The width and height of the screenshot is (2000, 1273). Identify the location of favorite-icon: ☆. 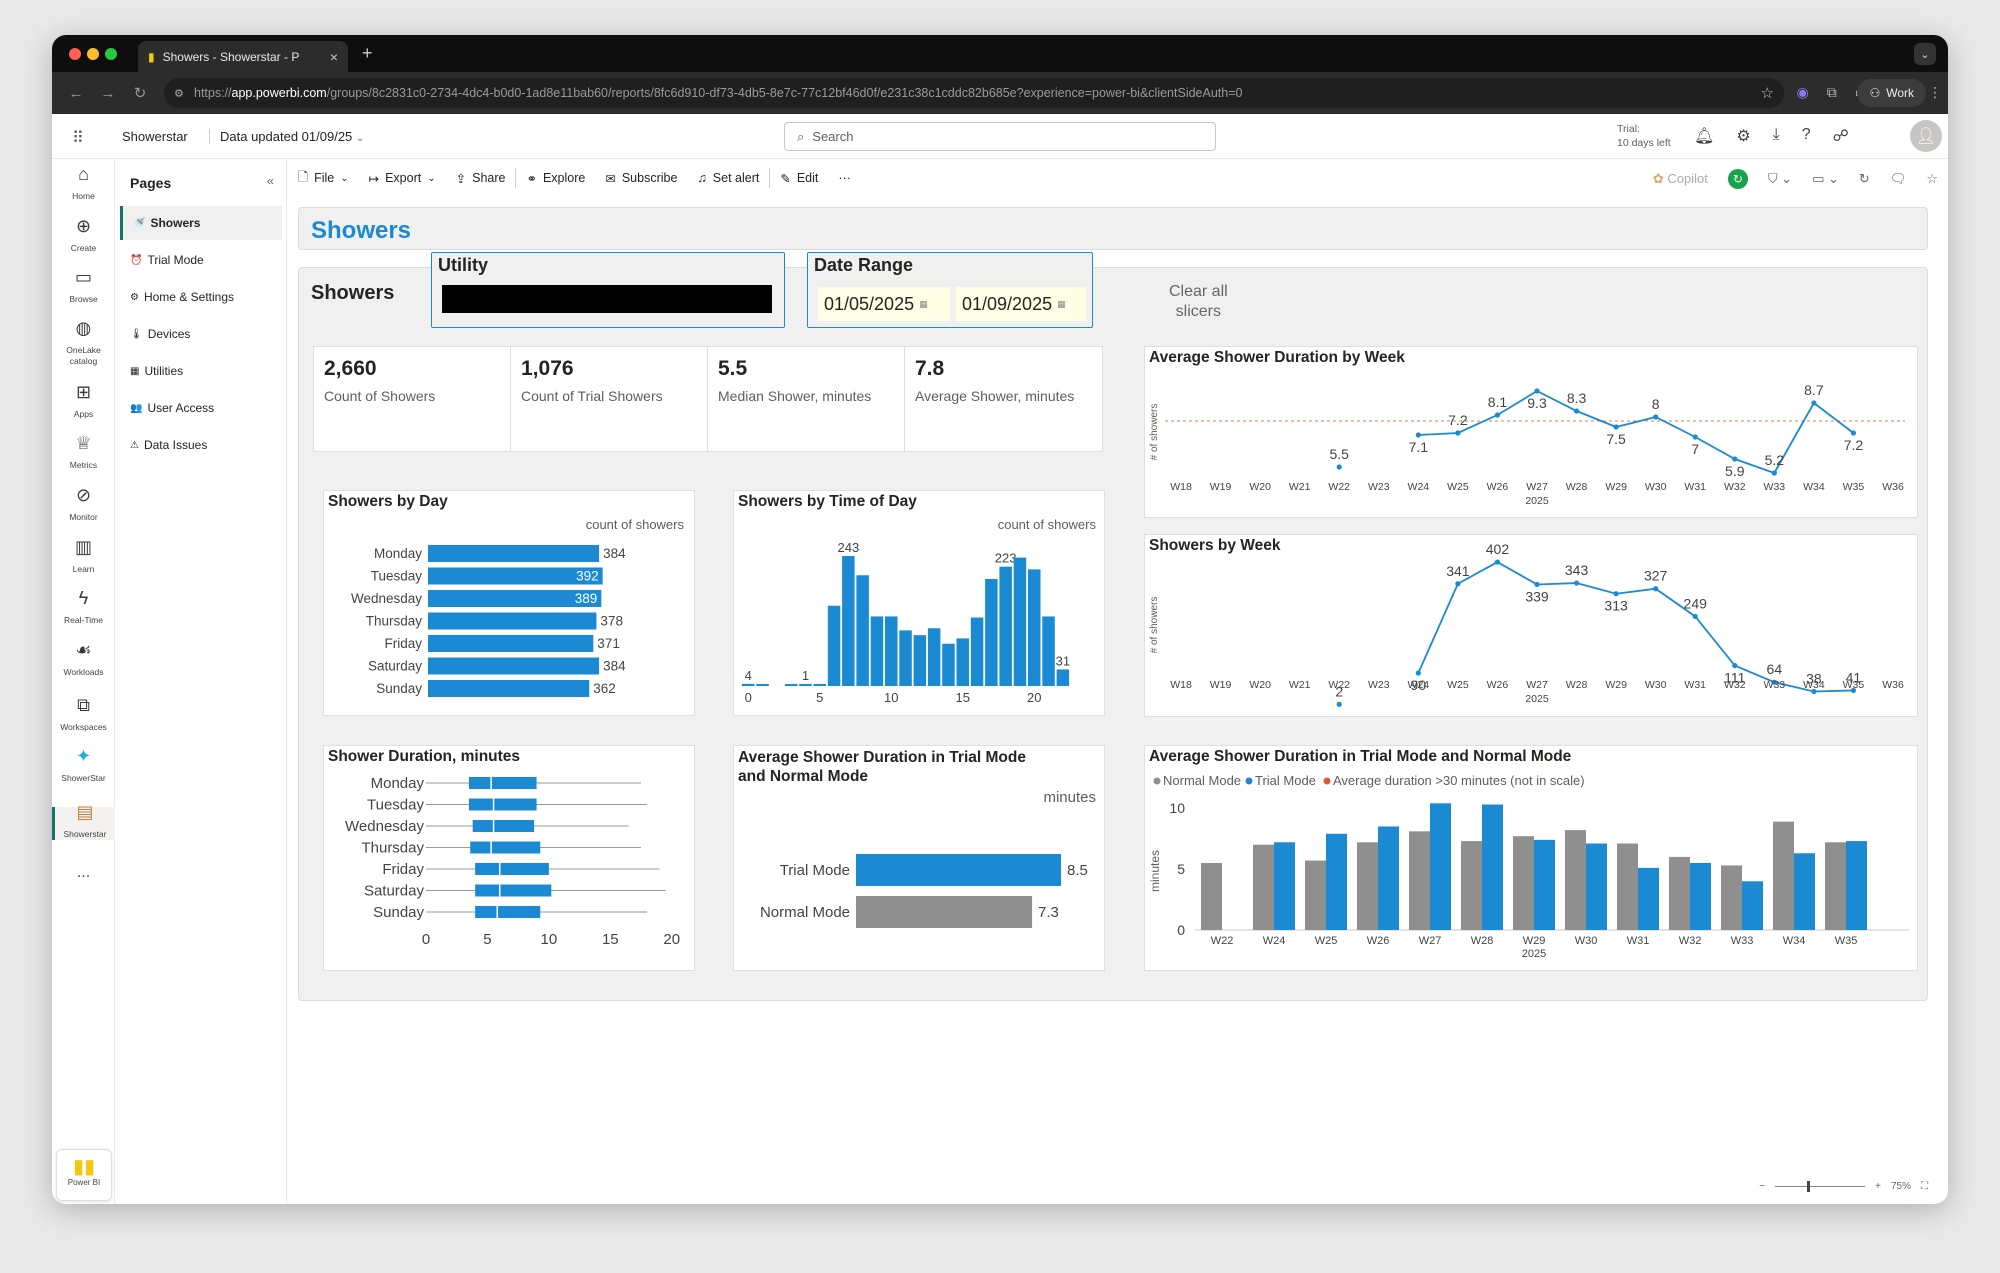
(1932, 178).